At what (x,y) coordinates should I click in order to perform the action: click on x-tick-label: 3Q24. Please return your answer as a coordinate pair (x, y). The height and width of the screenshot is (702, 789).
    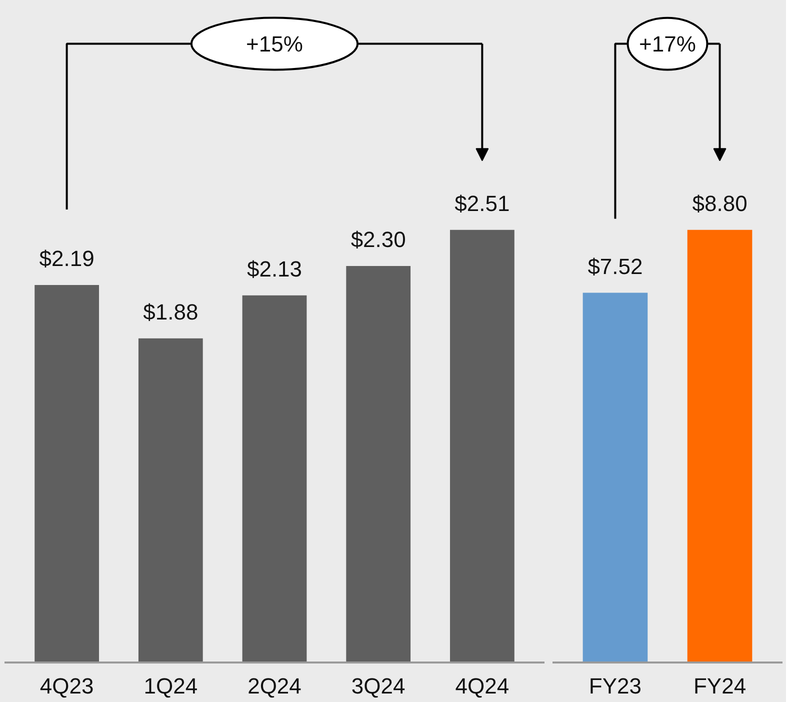
    Looking at the image, I should click on (378, 686).